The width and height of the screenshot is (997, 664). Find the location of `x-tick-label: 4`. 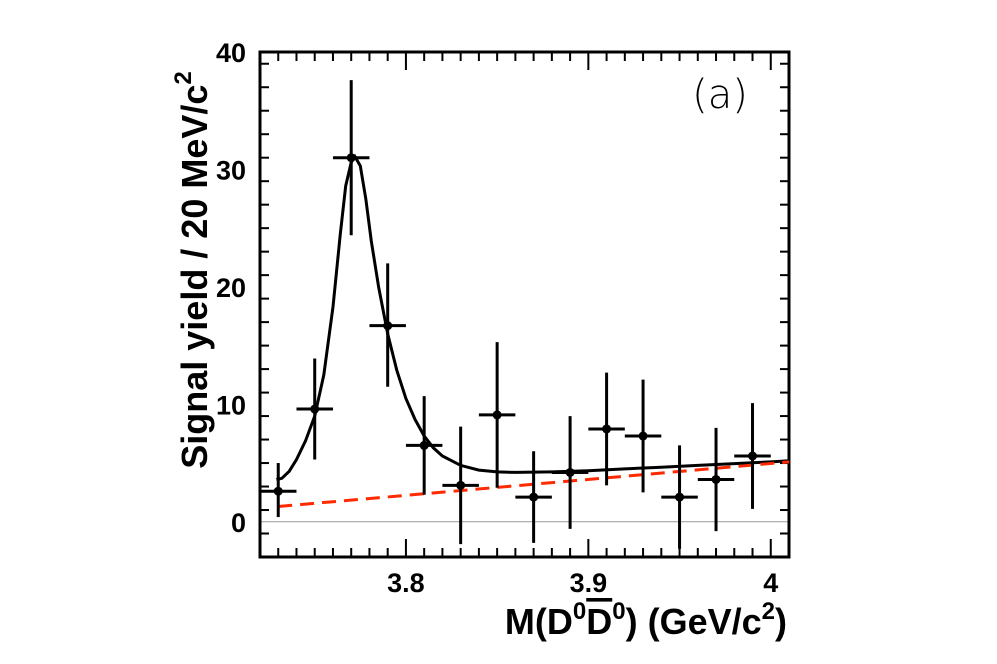

x-tick-label: 4 is located at coordinates (770, 583).